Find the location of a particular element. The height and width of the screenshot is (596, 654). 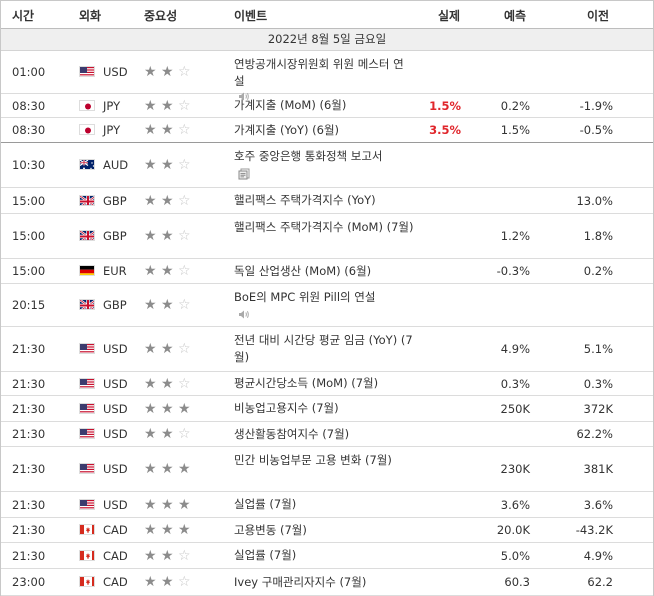

event-label: 생산활동참여지수 (7월) is located at coordinates (292, 433).